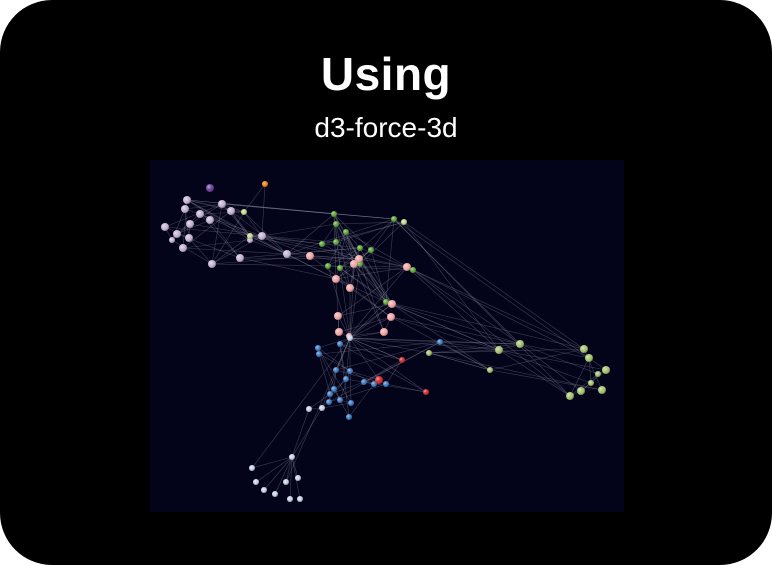 This screenshot has width=772, height=565. Describe the element at coordinates (386, 127) in the screenshot. I see `slide-subtitle: d3-force-3d` at that location.